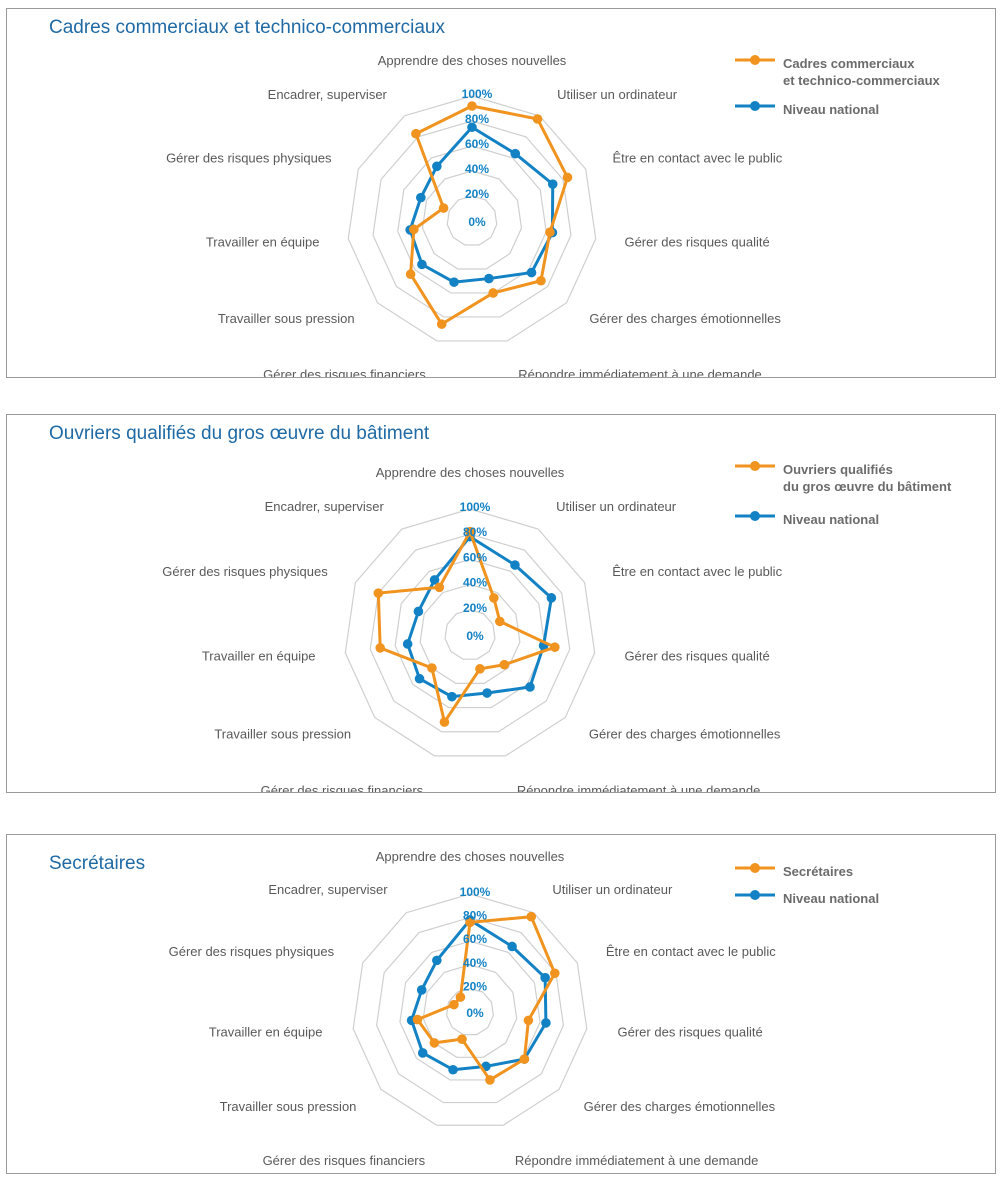  Describe the element at coordinates (755, 516) in the screenshot. I see `legend-swatch-blue` at that location.